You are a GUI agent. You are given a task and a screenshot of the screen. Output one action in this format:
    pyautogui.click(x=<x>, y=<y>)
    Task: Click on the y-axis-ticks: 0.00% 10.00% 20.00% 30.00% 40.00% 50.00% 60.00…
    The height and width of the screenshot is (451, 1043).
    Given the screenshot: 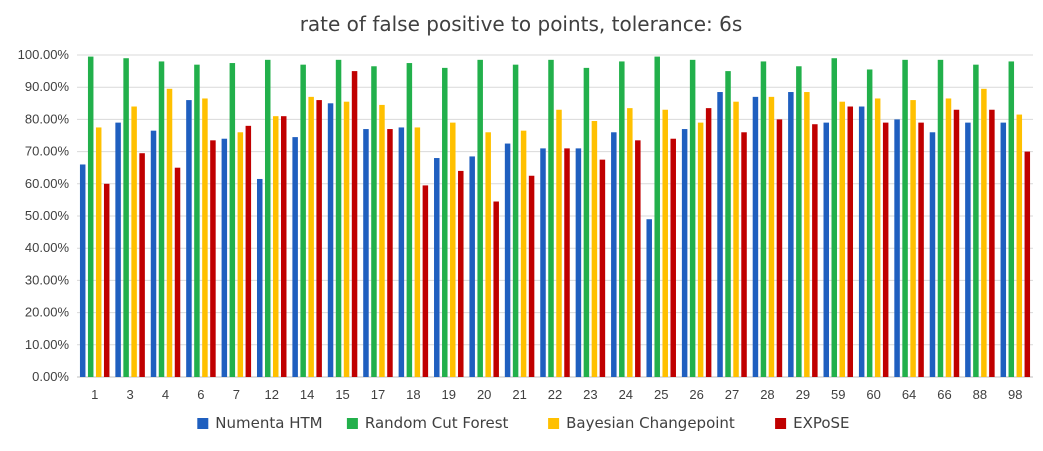 What is the action you would take?
    pyautogui.click(x=44, y=215)
    